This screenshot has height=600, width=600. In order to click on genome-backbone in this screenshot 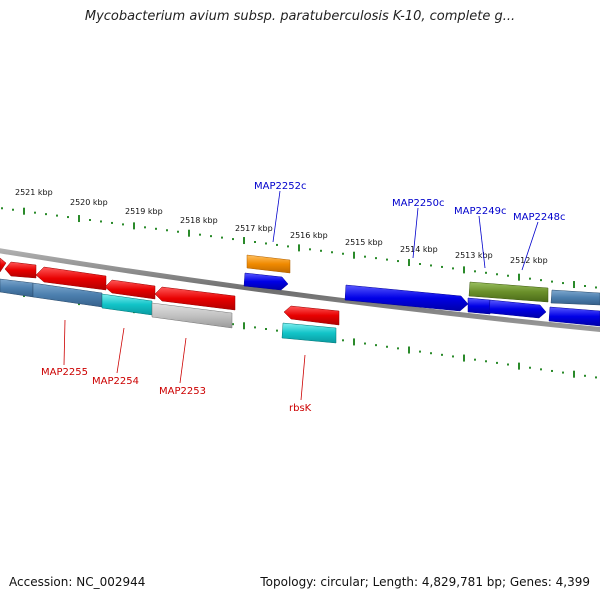, I will do `click(300, 290)`.